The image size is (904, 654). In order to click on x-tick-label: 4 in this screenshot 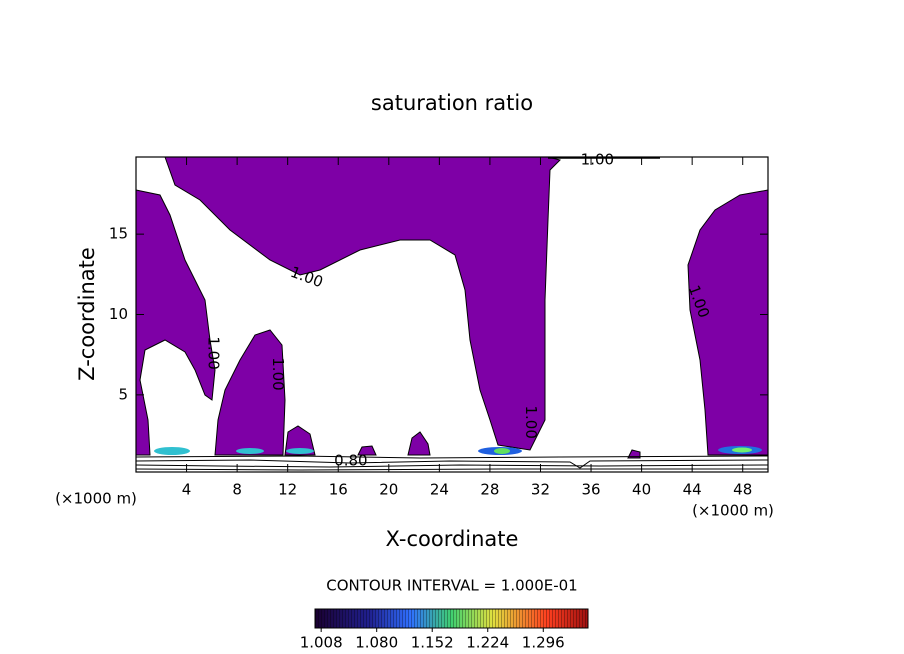, I will do `click(187, 490)`.